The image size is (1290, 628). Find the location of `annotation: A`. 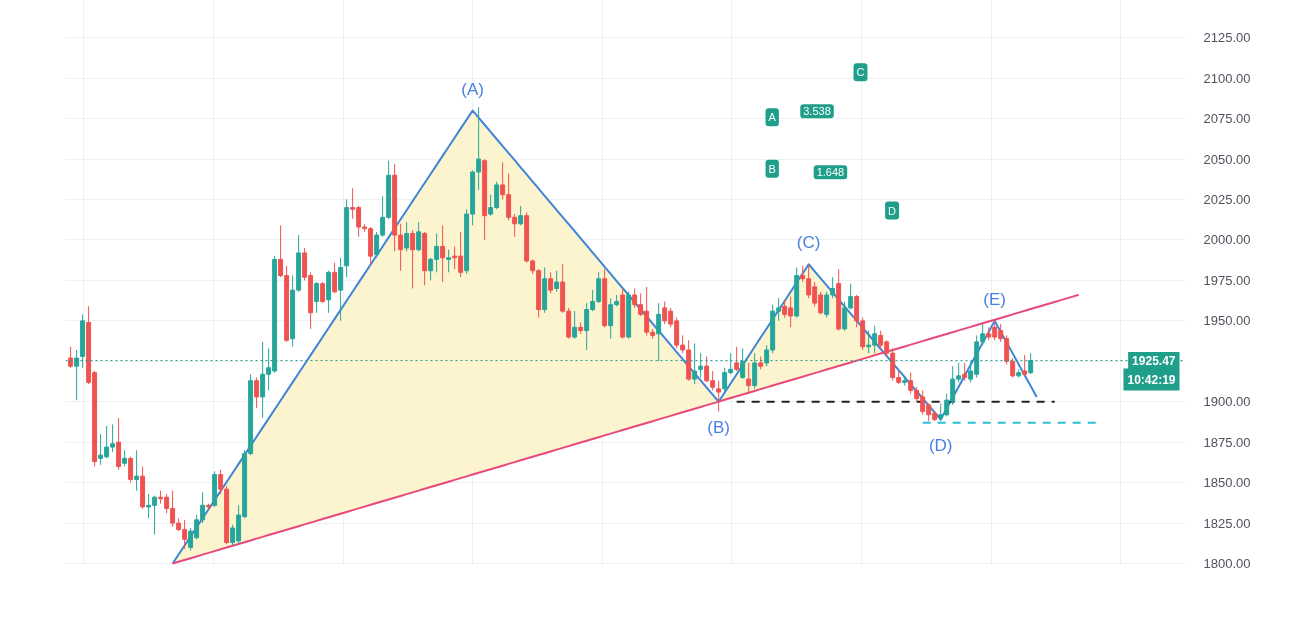

annotation: A is located at coordinates (772, 117).